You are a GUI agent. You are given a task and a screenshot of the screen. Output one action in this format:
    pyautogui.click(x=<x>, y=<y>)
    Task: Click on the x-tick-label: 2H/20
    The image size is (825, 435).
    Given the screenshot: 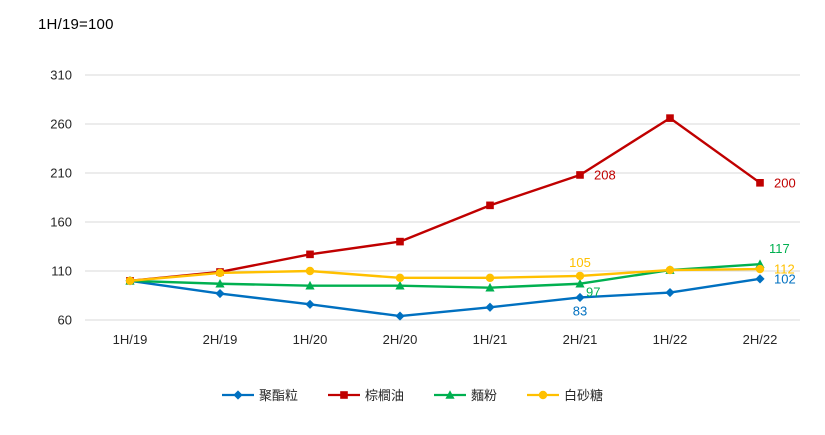 What is the action you would take?
    pyautogui.click(x=400, y=339)
    